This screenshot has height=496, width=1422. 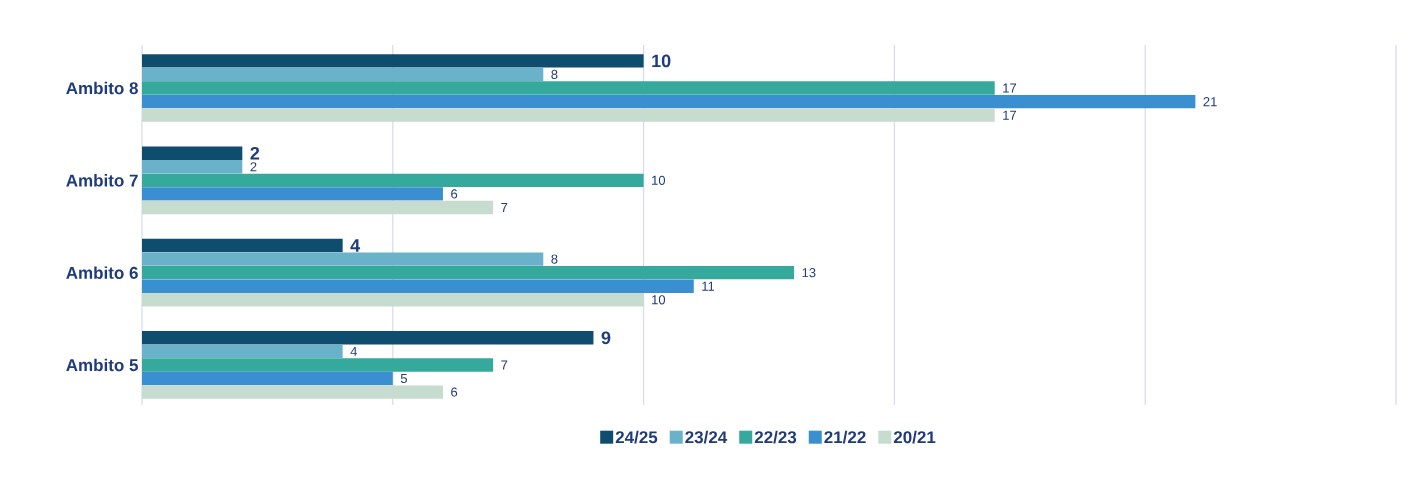 I want to click on data-label: 9, so click(x=606, y=338).